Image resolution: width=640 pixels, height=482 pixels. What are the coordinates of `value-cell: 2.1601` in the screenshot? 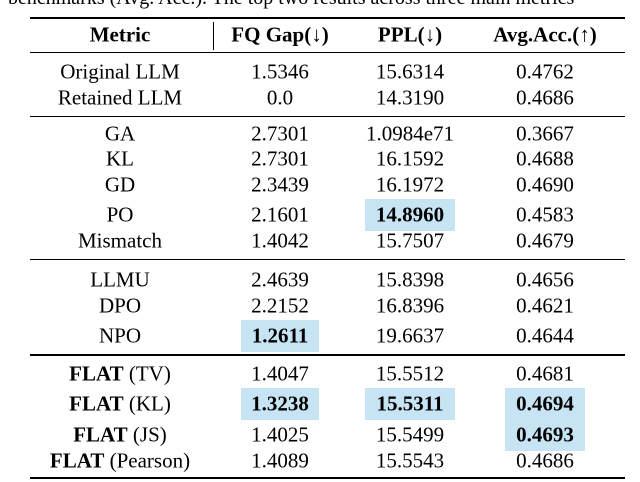 It's located at (280, 214).